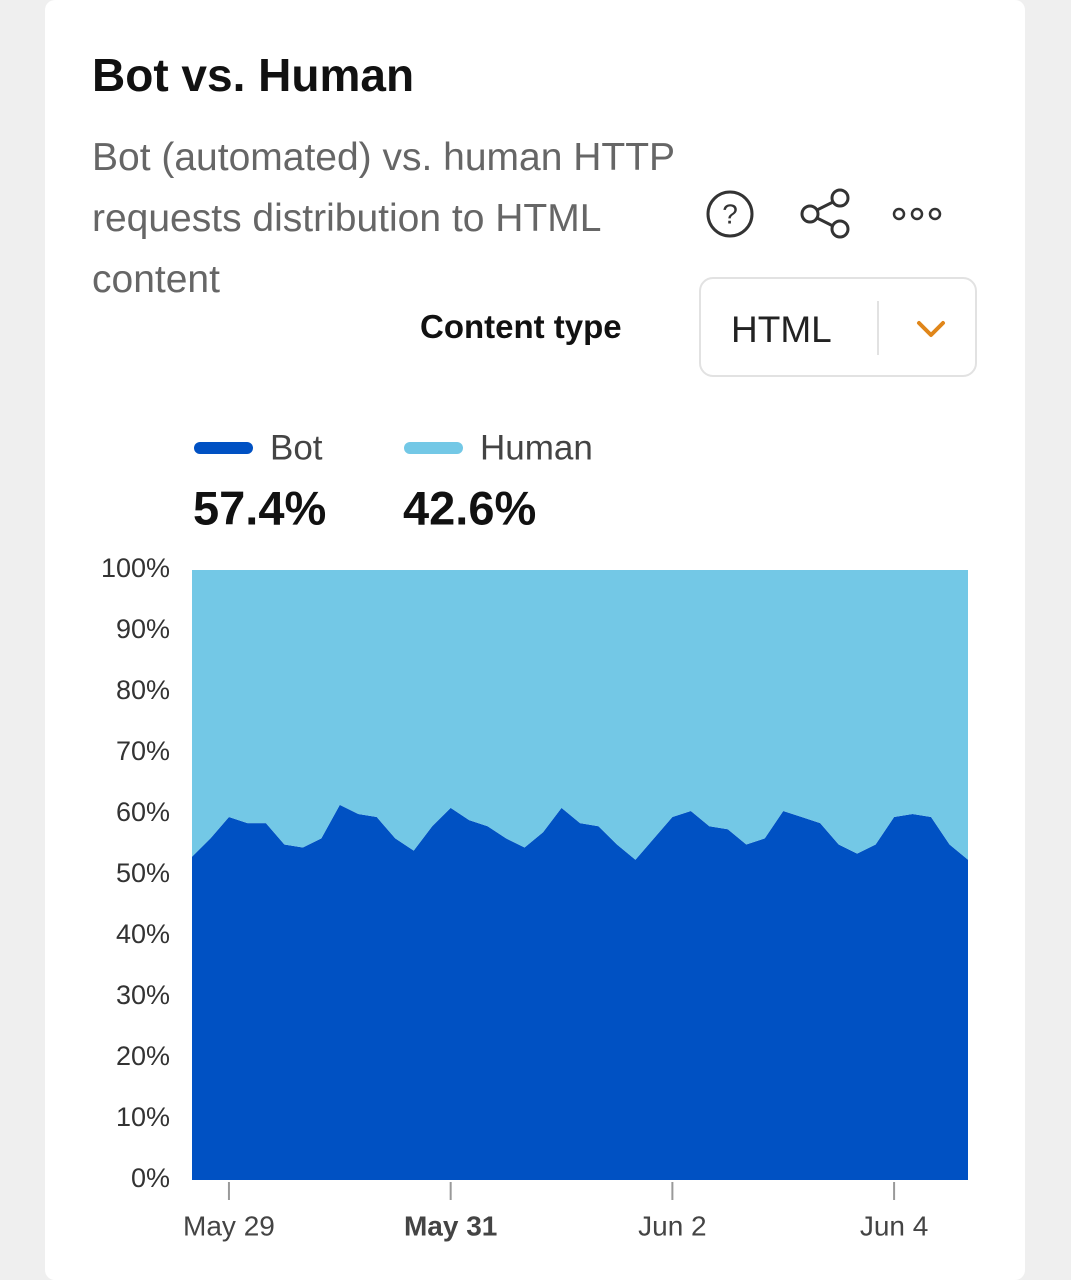 This screenshot has width=1071, height=1280. Describe the element at coordinates (838, 327) in the screenshot. I see `dropdown: HTML` at that location.